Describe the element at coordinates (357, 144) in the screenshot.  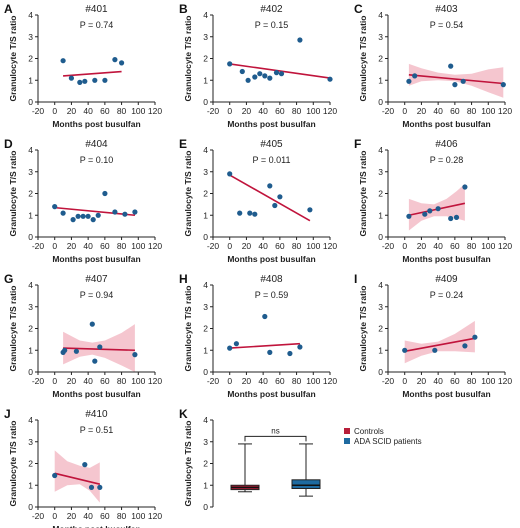
I see `panel-letter: F` at that location.